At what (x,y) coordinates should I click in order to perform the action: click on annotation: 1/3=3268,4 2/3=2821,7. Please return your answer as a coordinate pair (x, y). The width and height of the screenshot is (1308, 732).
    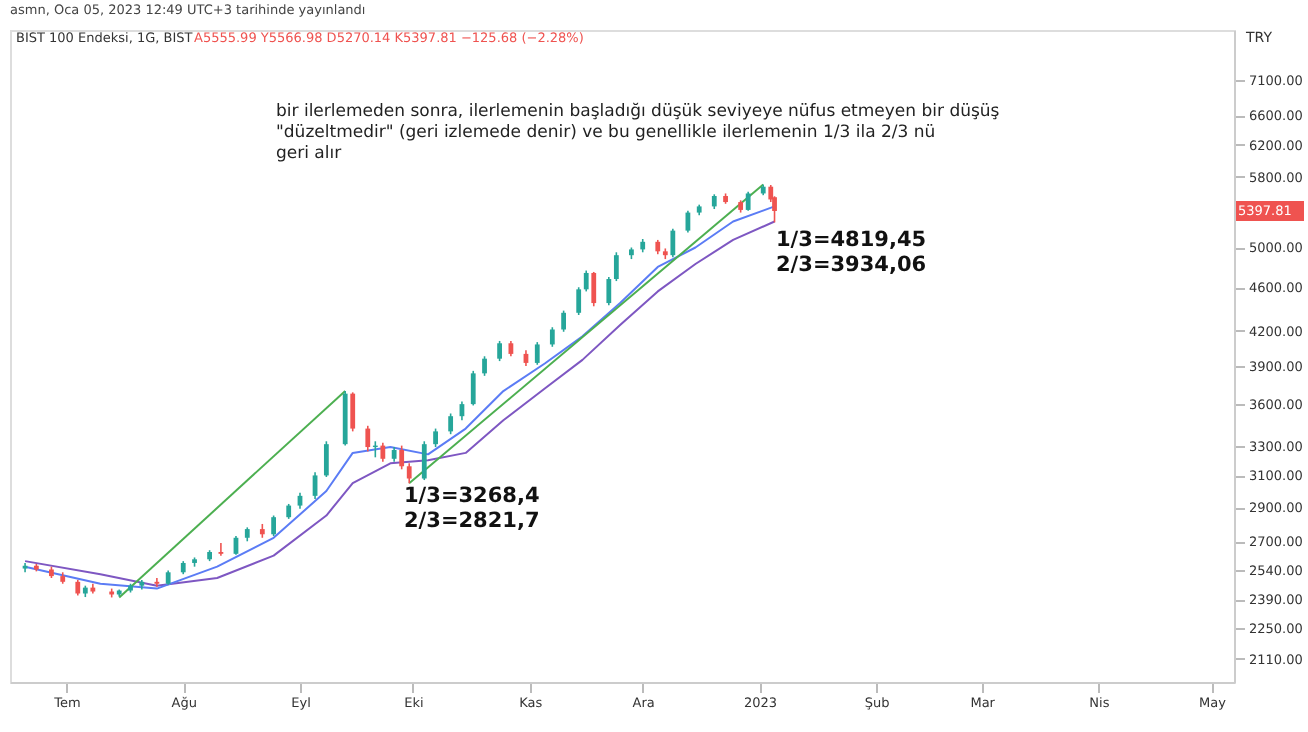
    Looking at the image, I should click on (472, 508).